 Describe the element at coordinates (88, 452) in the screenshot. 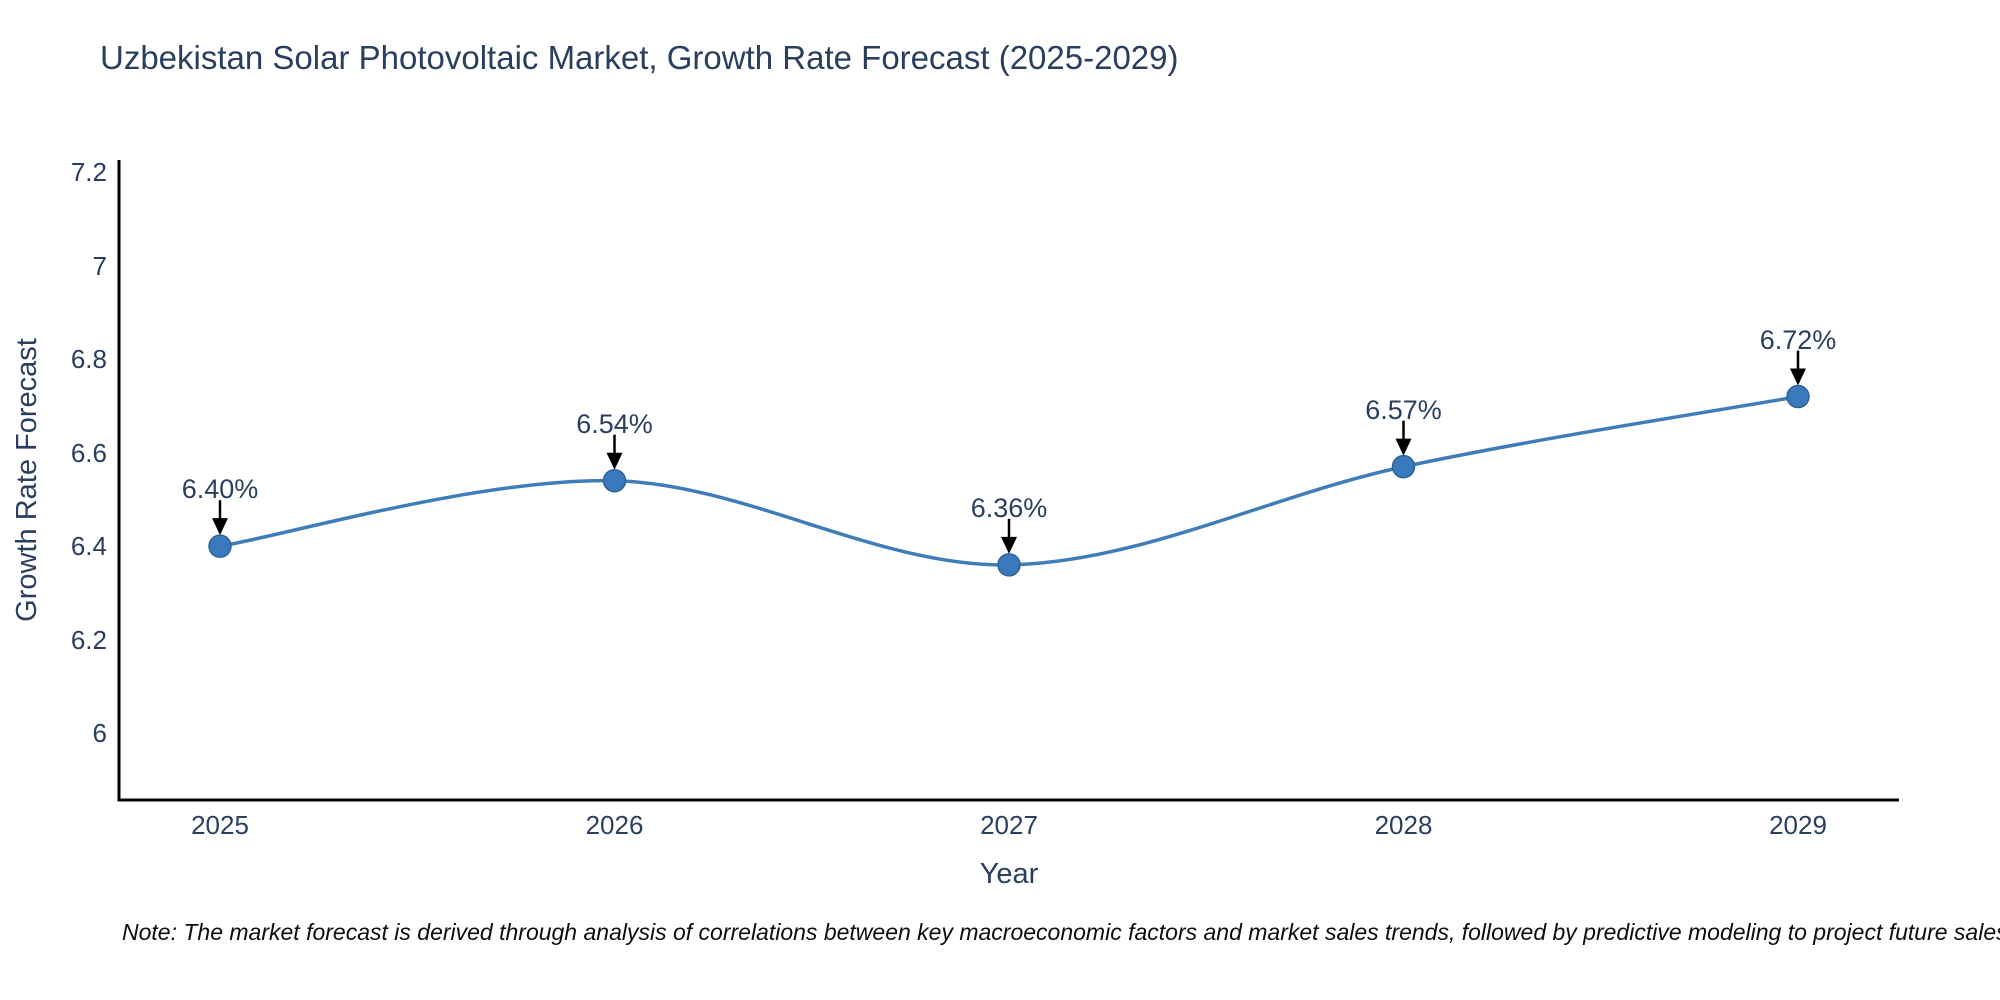

I see `y-tick-label: 6.6` at that location.